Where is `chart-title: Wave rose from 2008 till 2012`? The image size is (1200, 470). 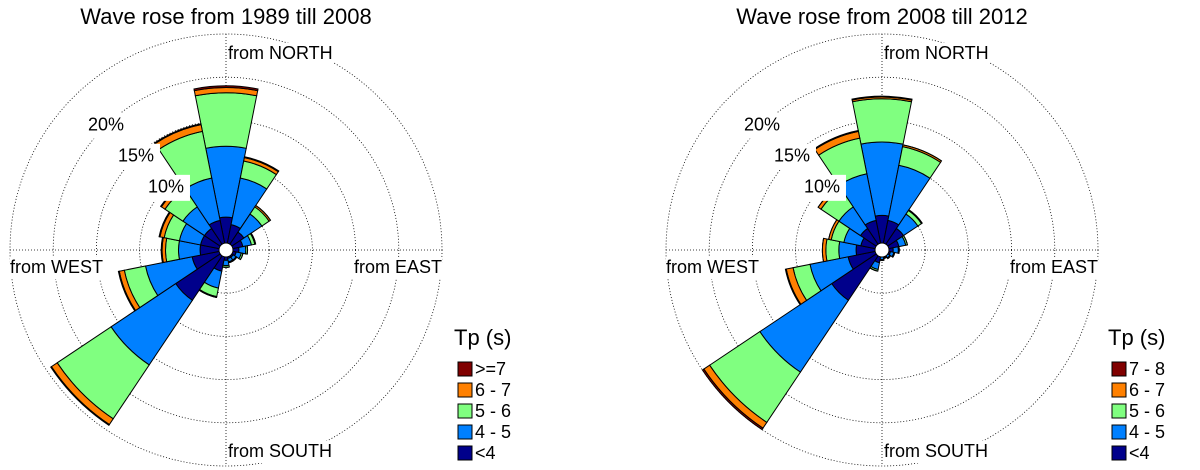 chart-title: Wave rose from 2008 till 2012 is located at coordinates (881, 16).